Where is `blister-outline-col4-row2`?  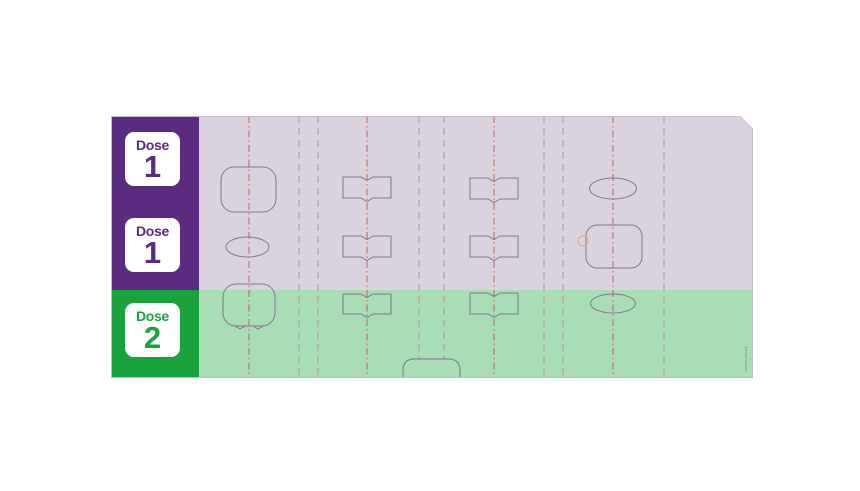
blister-outline-col4-row2 is located at coordinates (614, 246).